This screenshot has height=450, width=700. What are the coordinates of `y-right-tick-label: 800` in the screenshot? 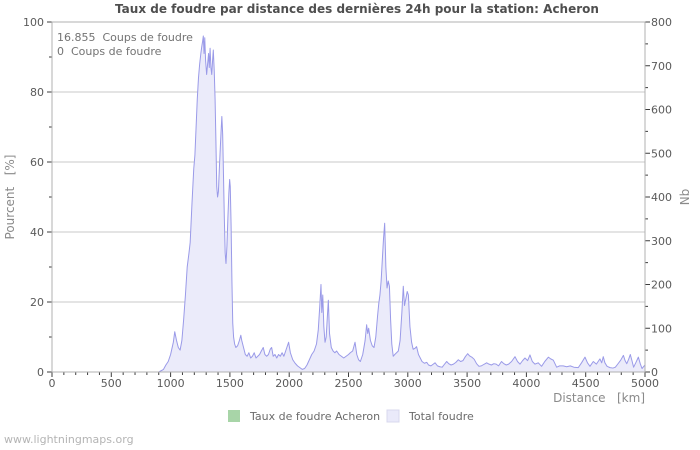 It's located at (661, 22).